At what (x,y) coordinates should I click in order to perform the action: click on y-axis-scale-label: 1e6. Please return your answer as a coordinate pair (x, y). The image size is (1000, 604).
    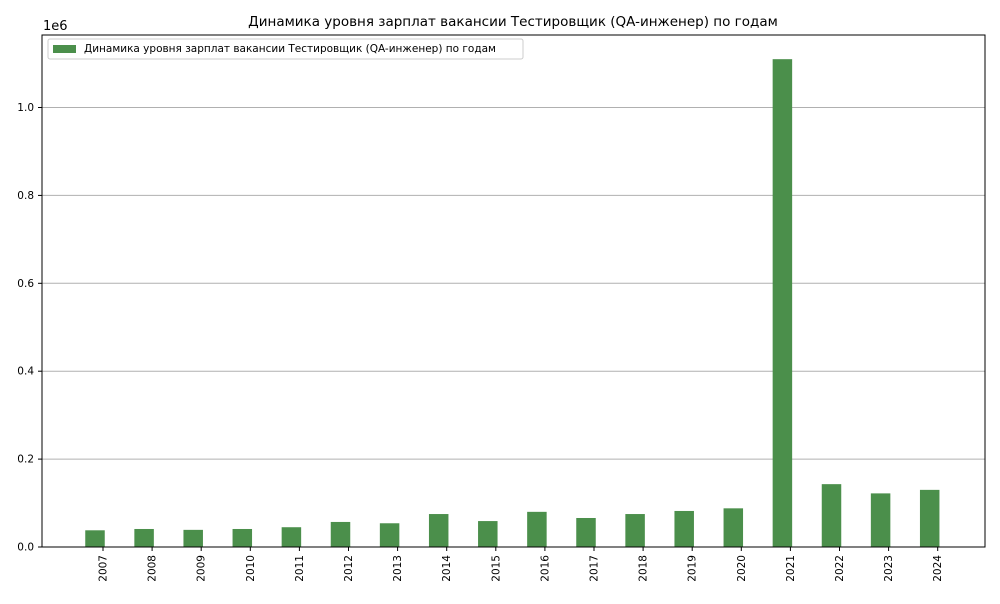
    Looking at the image, I should click on (55, 26).